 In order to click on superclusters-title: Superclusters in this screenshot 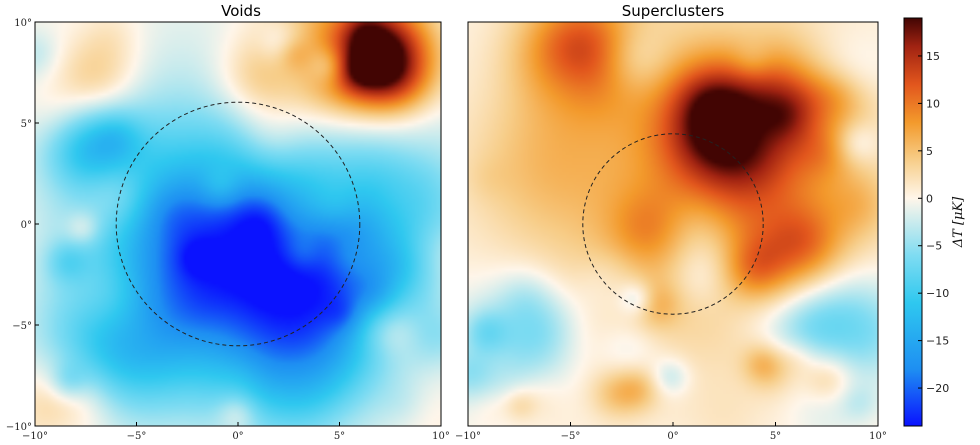, I will do `click(673, 11)`.